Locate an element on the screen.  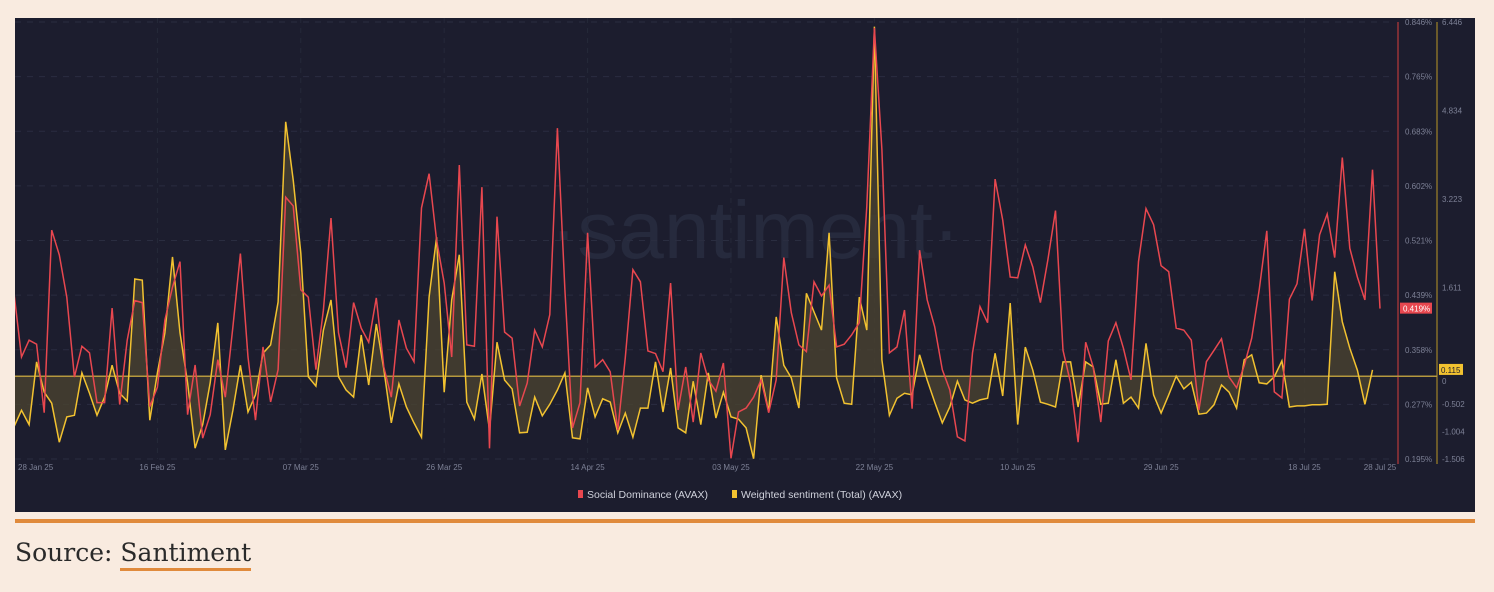
source-caption: Source: Santiment is located at coordinates (133, 554).